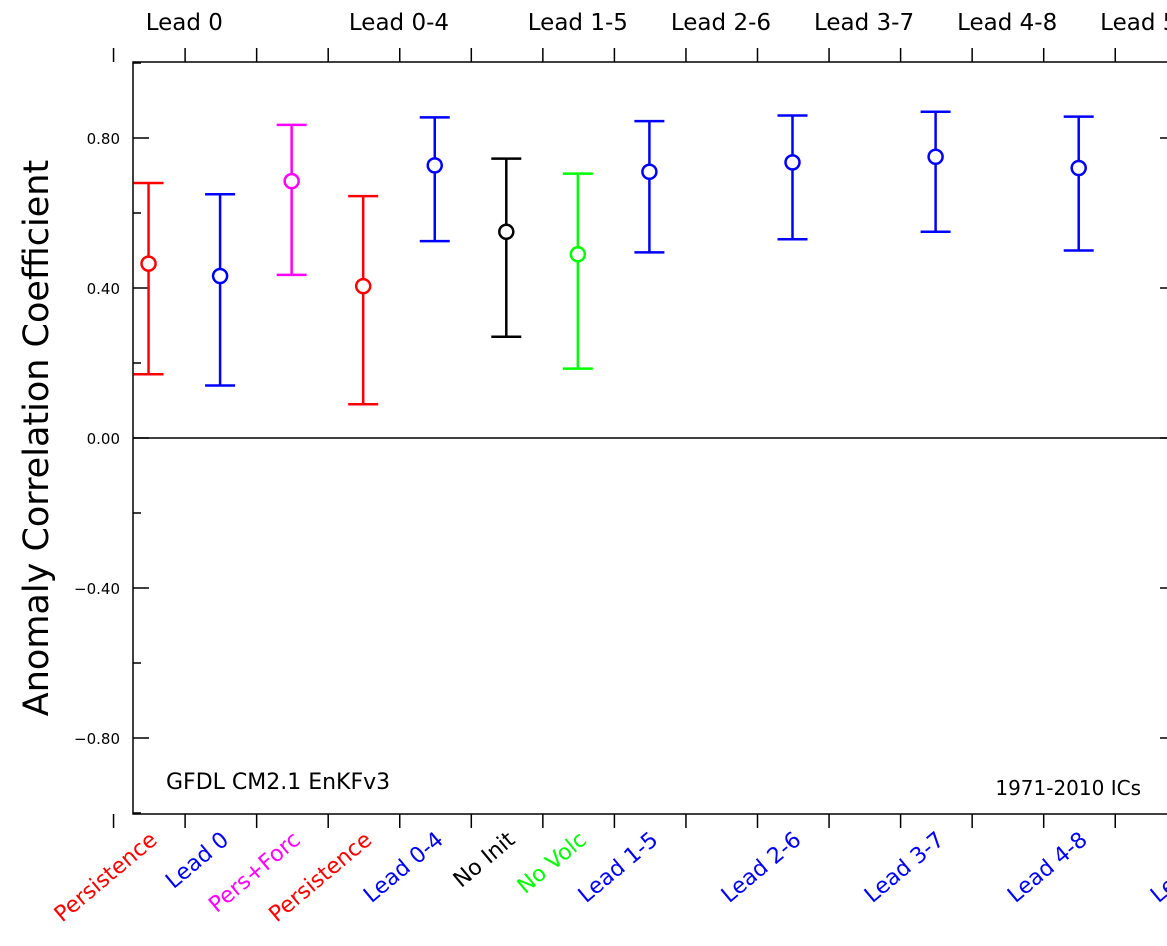 The image size is (1167, 946). Describe the element at coordinates (1007, 23) in the screenshot. I see `top-label: Lead 4-8` at that location.